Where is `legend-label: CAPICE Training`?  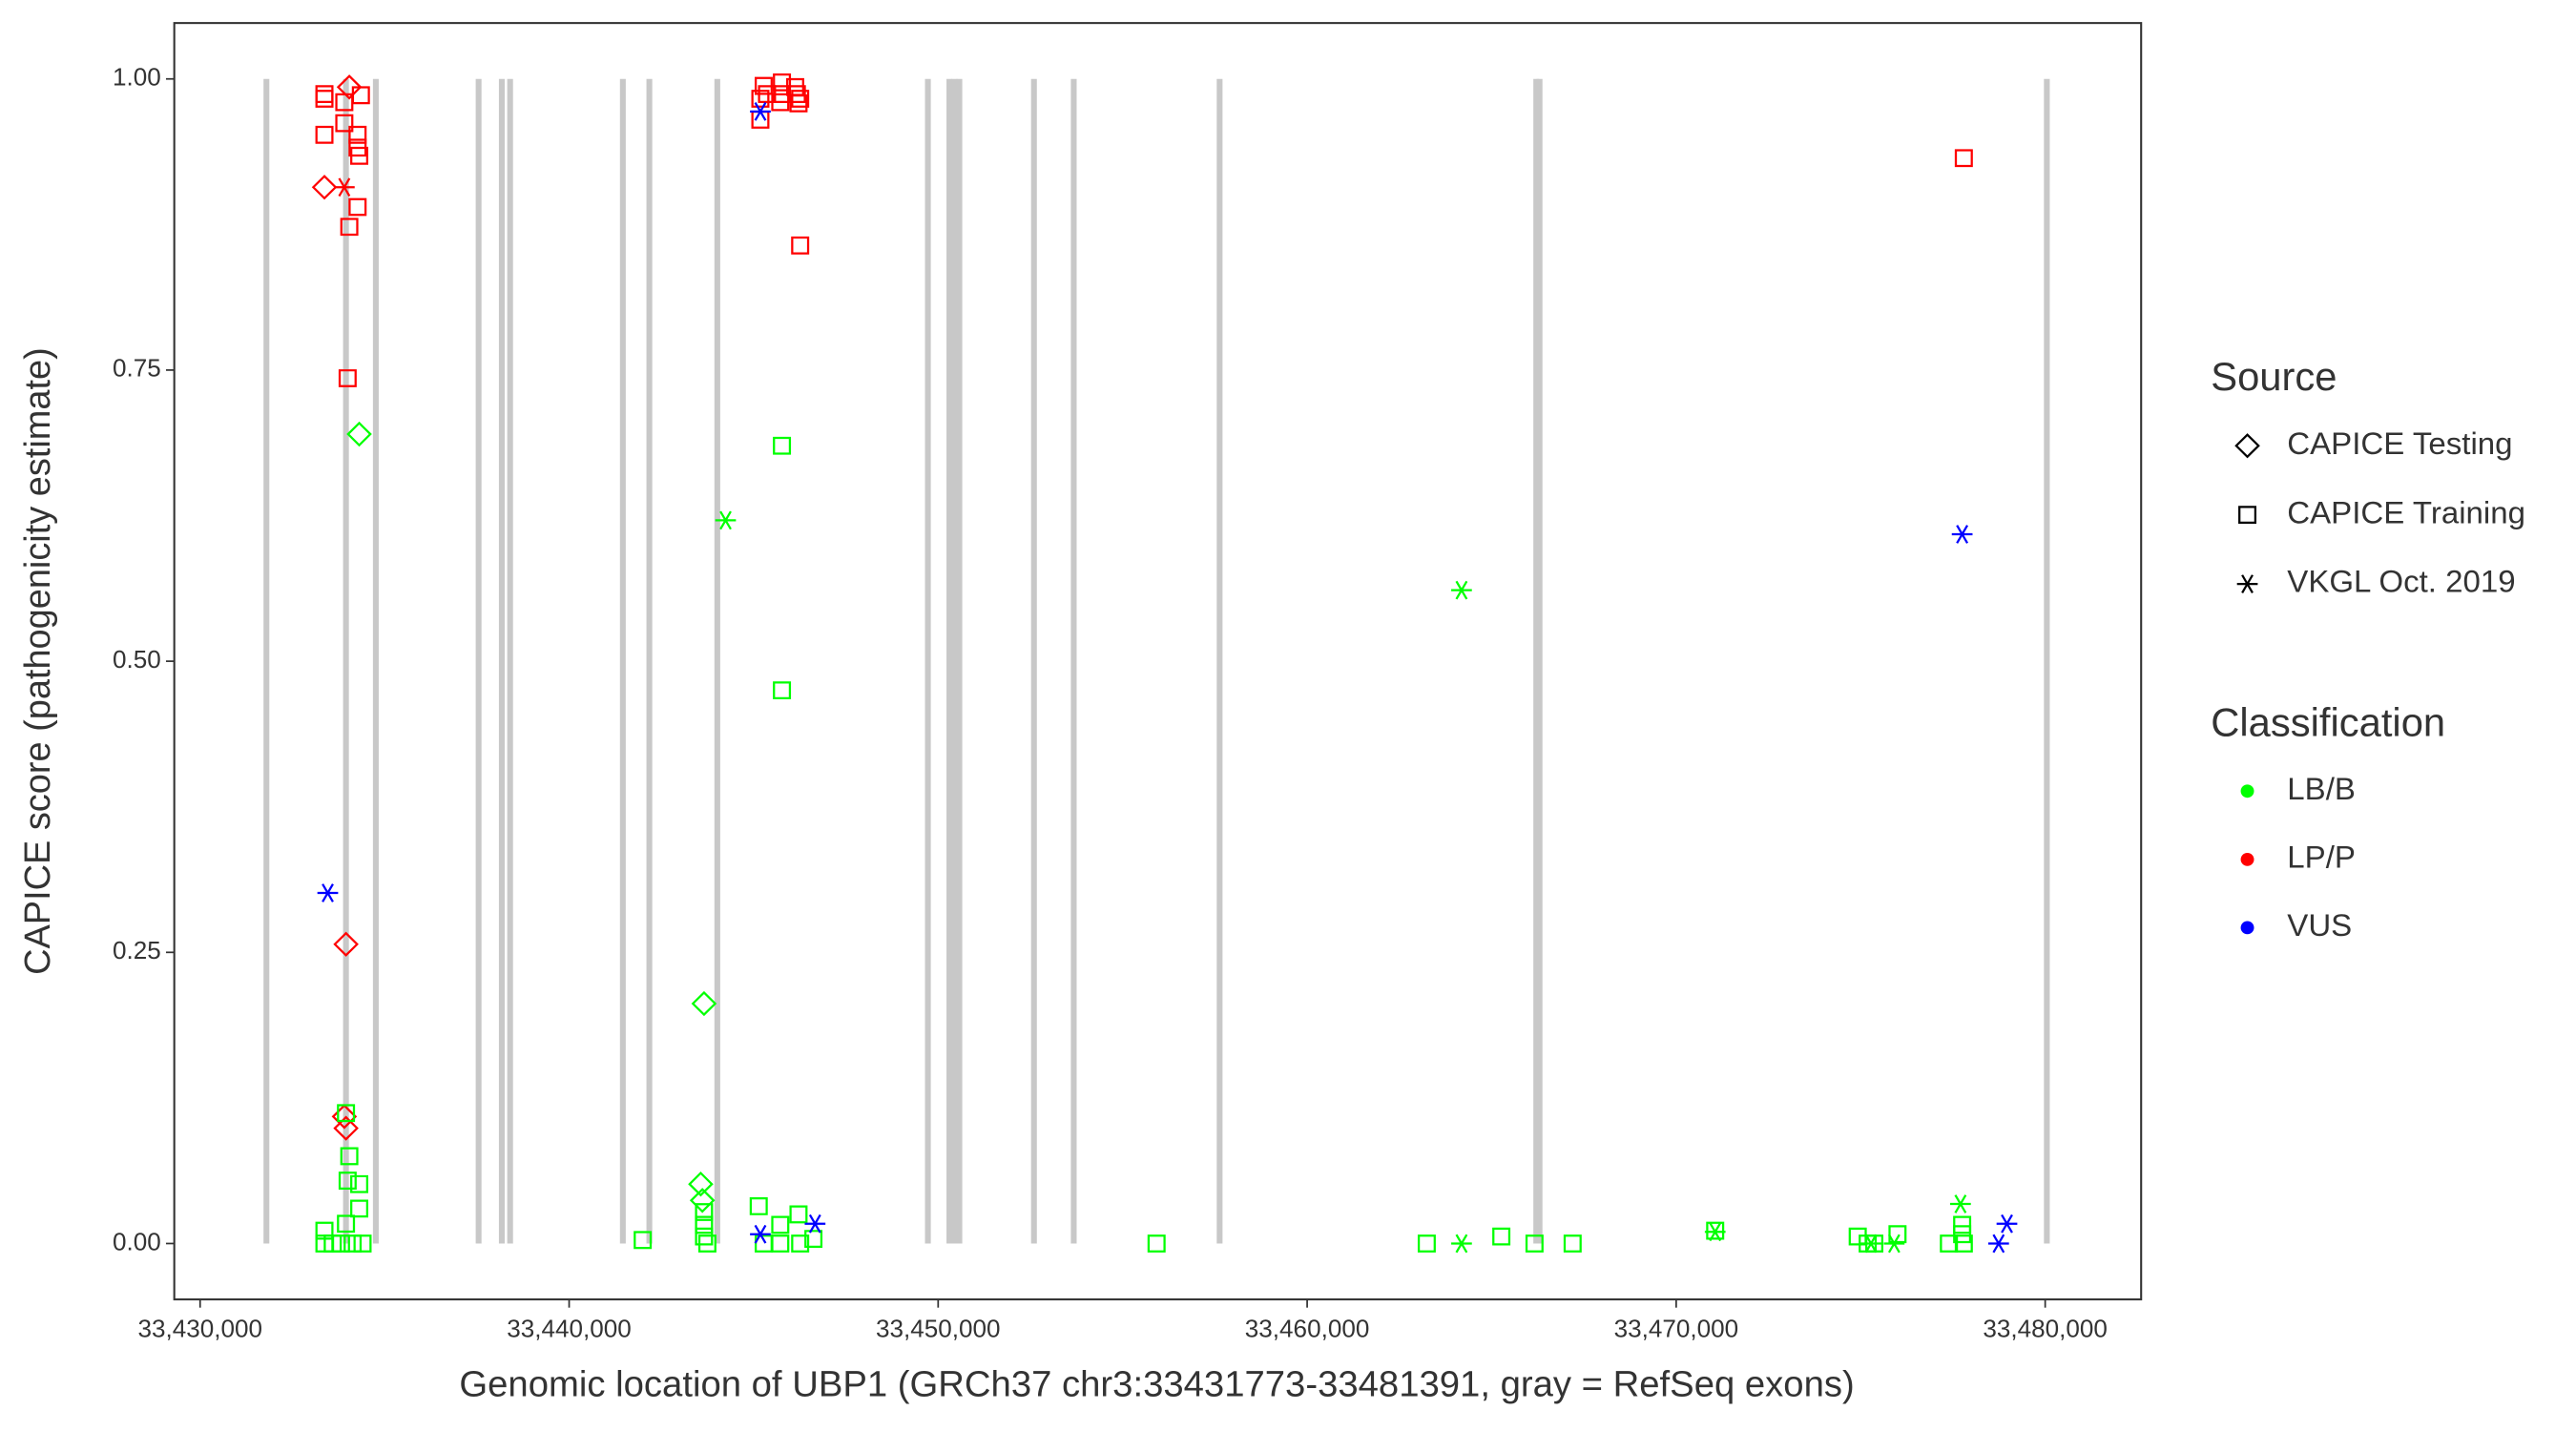 legend-label: CAPICE Training is located at coordinates (2406, 511).